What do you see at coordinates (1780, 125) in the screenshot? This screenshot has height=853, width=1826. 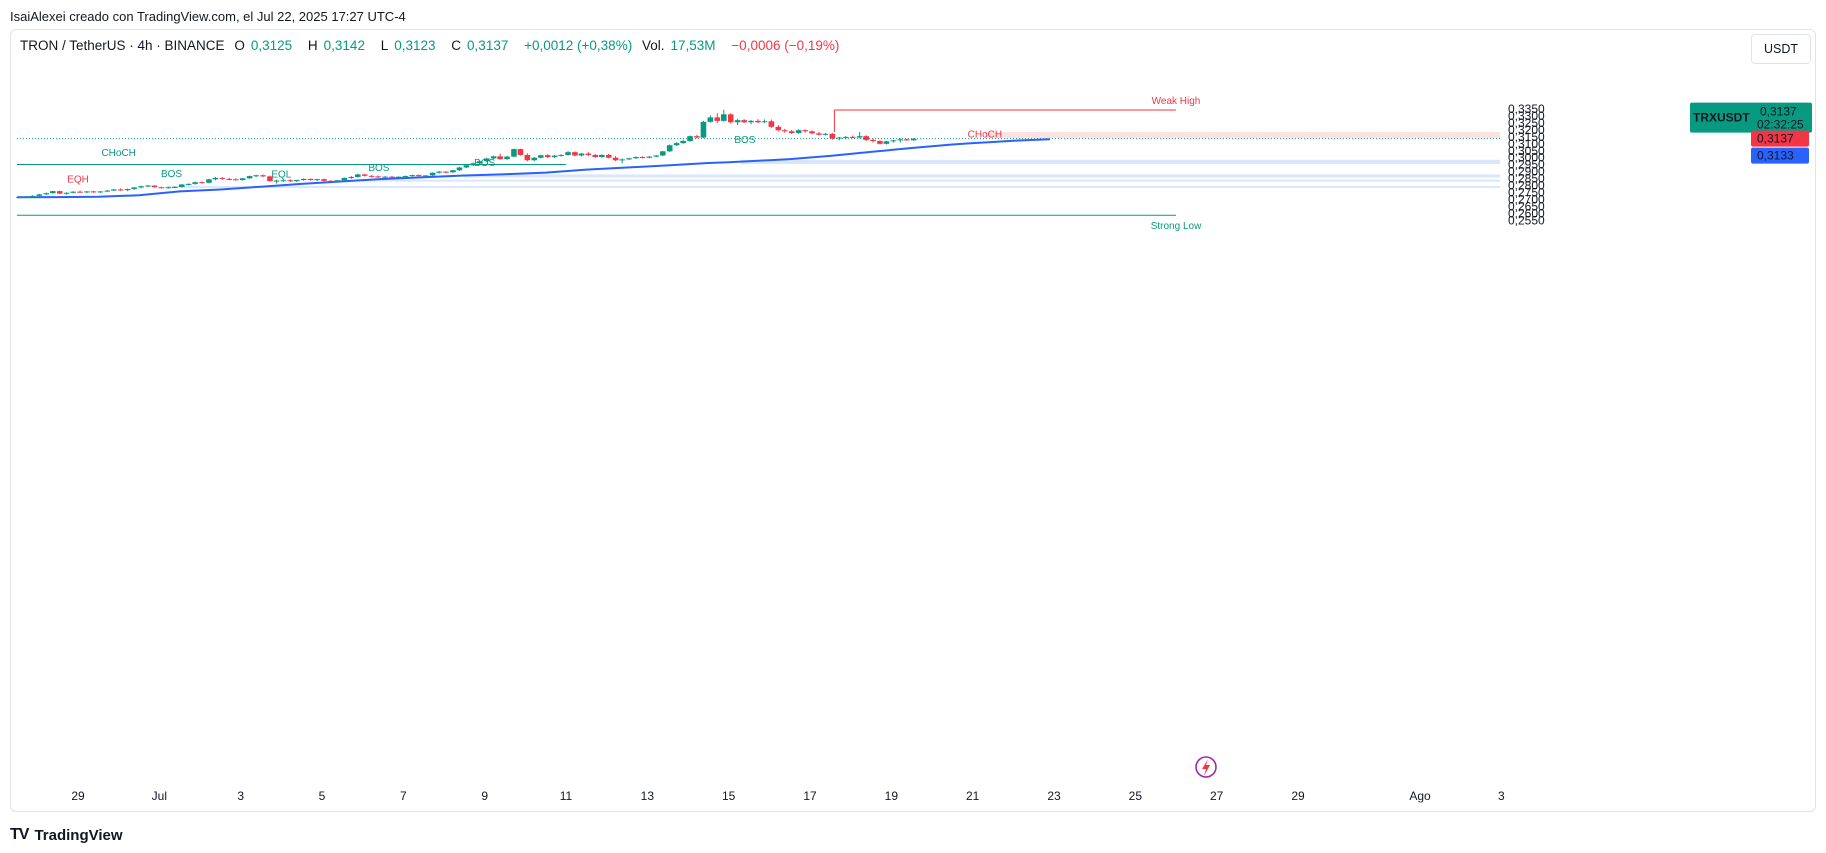 I see `bar-countdown: 02:32:25` at bounding box center [1780, 125].